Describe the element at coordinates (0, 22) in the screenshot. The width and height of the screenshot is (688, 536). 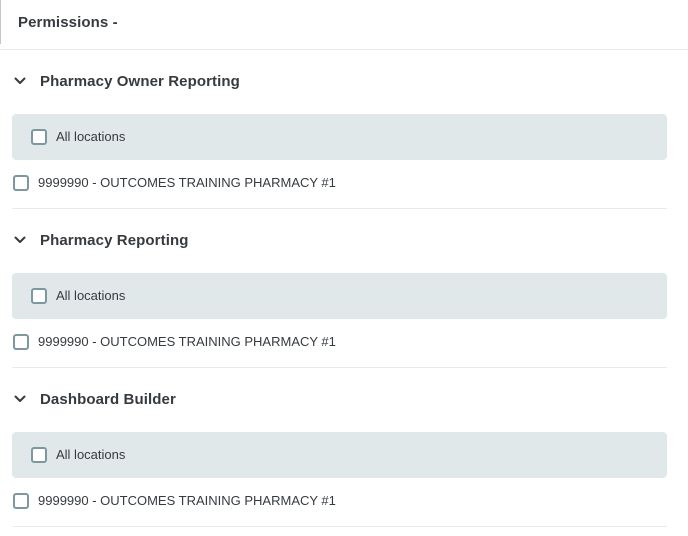
I see `panel-edge-line` at that location.